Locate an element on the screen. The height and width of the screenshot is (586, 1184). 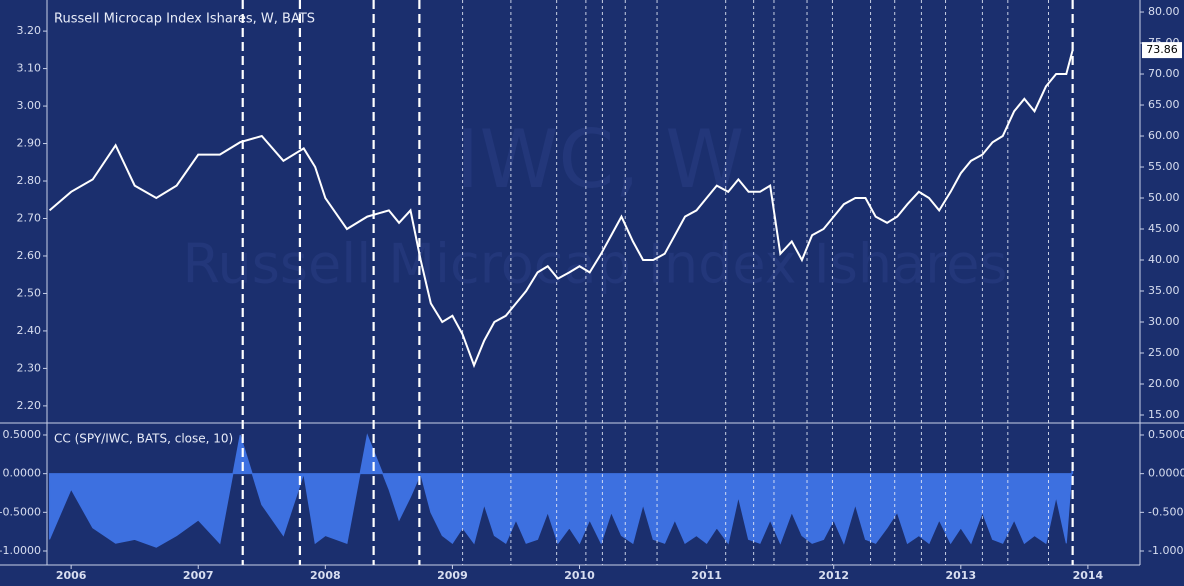
x-tick-label: 2011 is located at coordinates (706, 575).